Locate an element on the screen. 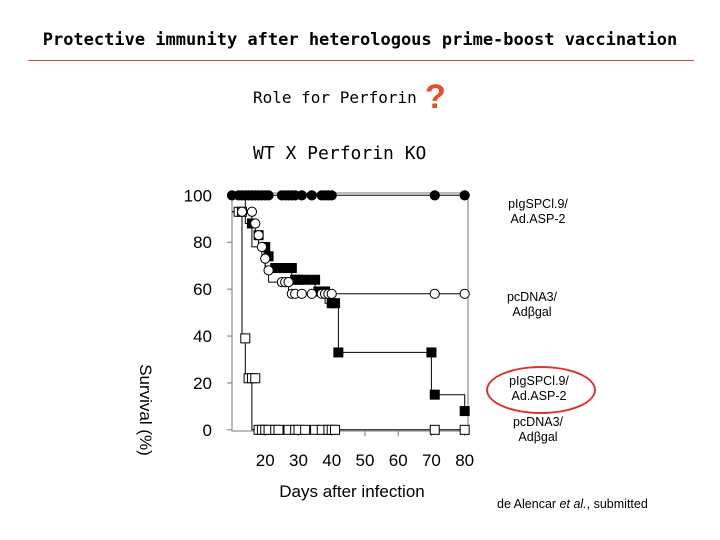  legend-entry-4-line1: pcDNA3/ is located at coordinates (538, 422).